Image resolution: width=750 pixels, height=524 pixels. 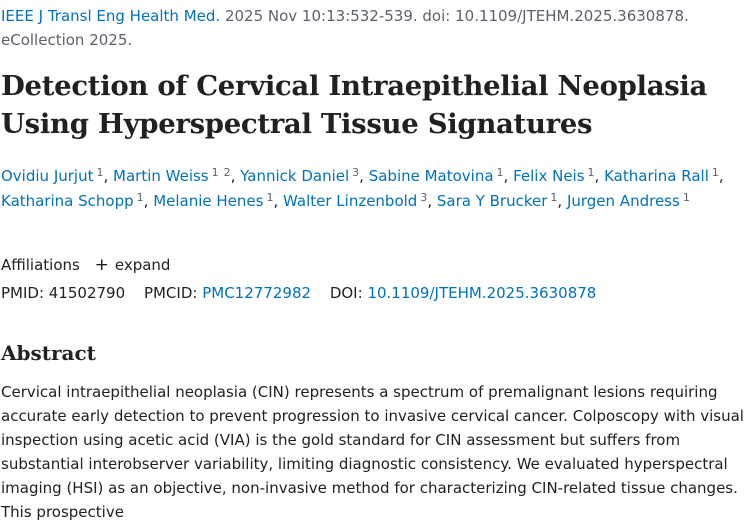 I want to click on author-link: Ovidiu Jurjut, so click(x=47, y=176).